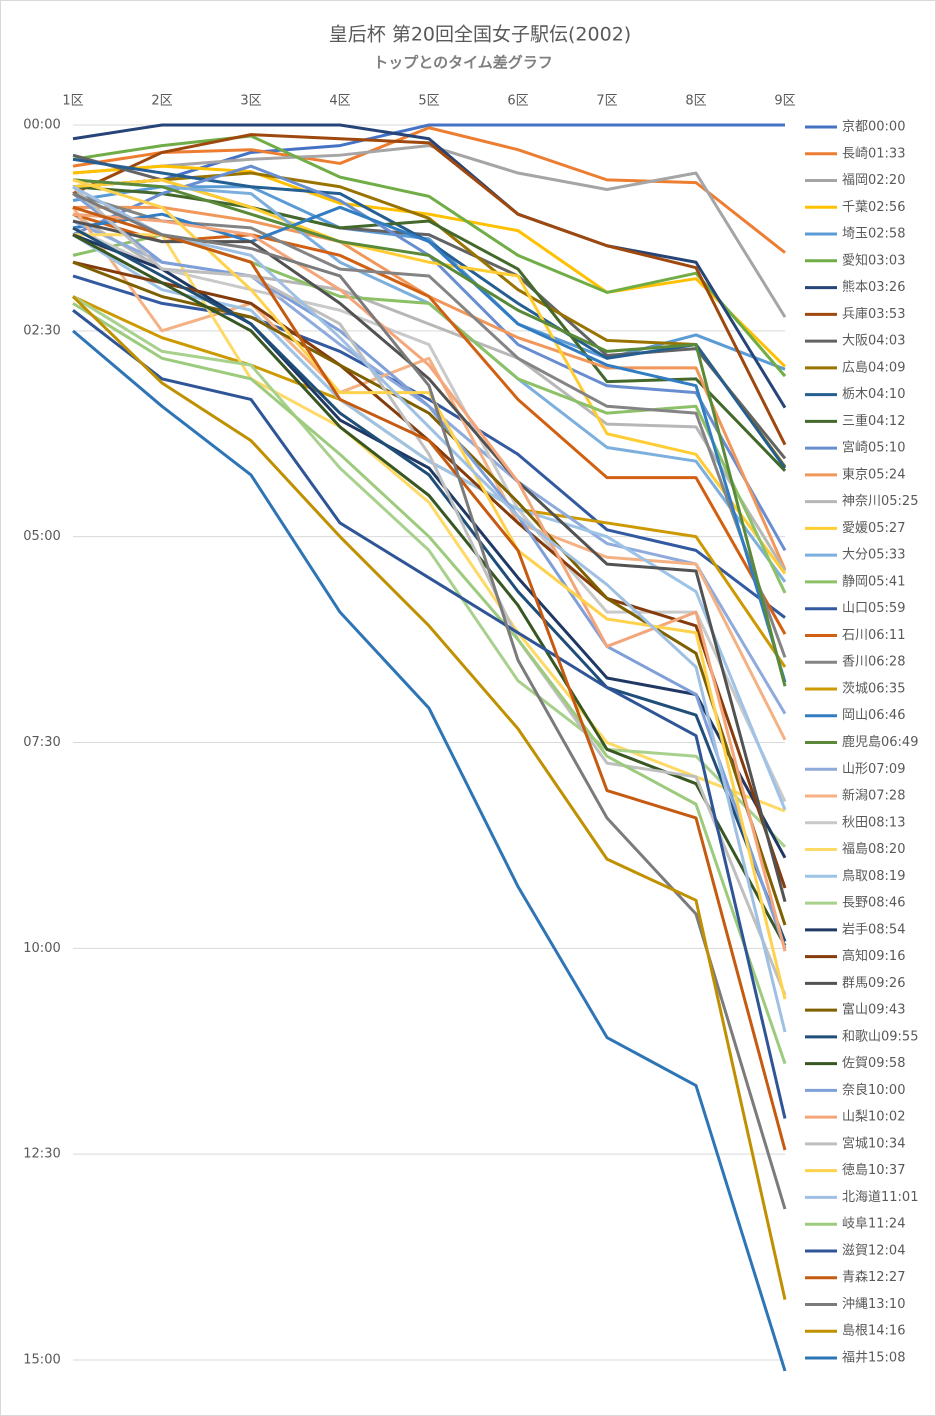 This screenshot has height=1416, width=936. Describe the element at coordinates (873, 474) in the screenshot. I see `legend-label: 東京05:24` at that location.